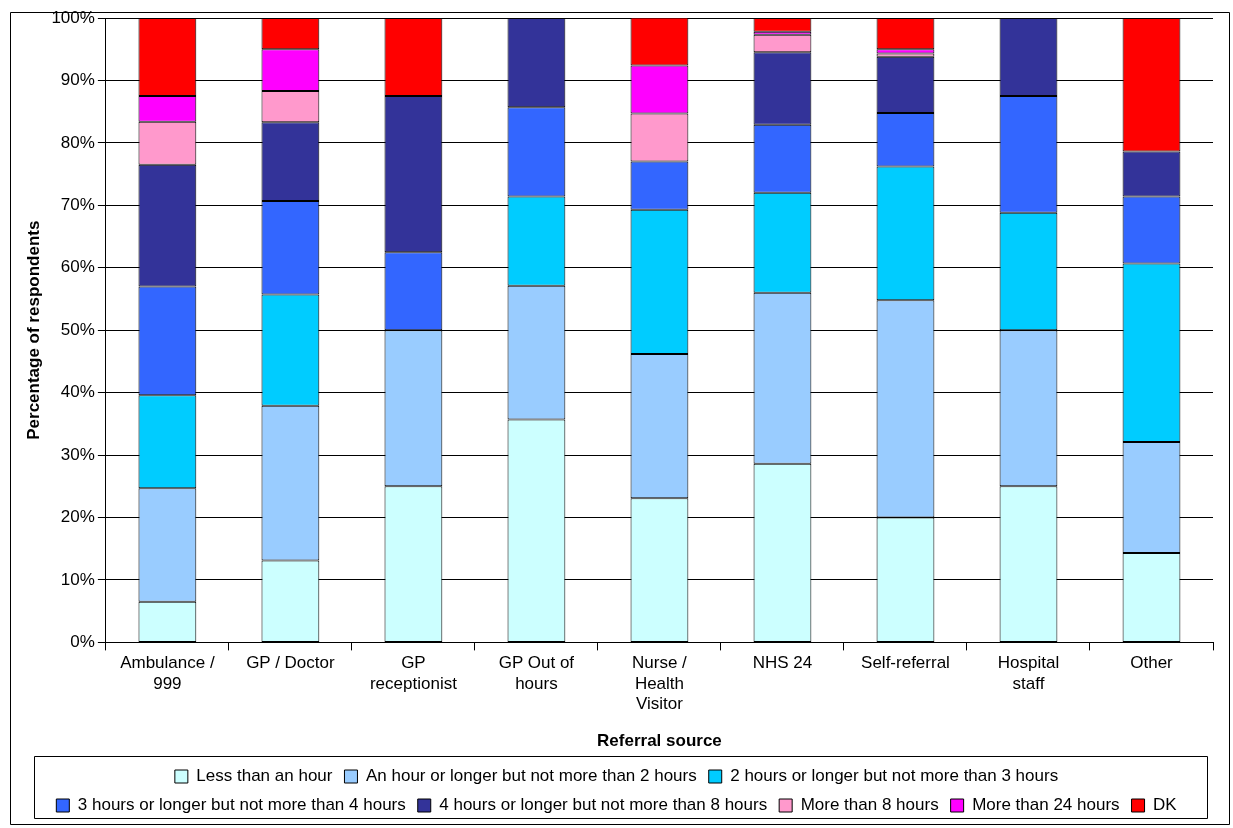 The width and height of the screenshot is (1233, 828). I want to click on y-axis-title: Percentage of respondents, so click(33, 330).